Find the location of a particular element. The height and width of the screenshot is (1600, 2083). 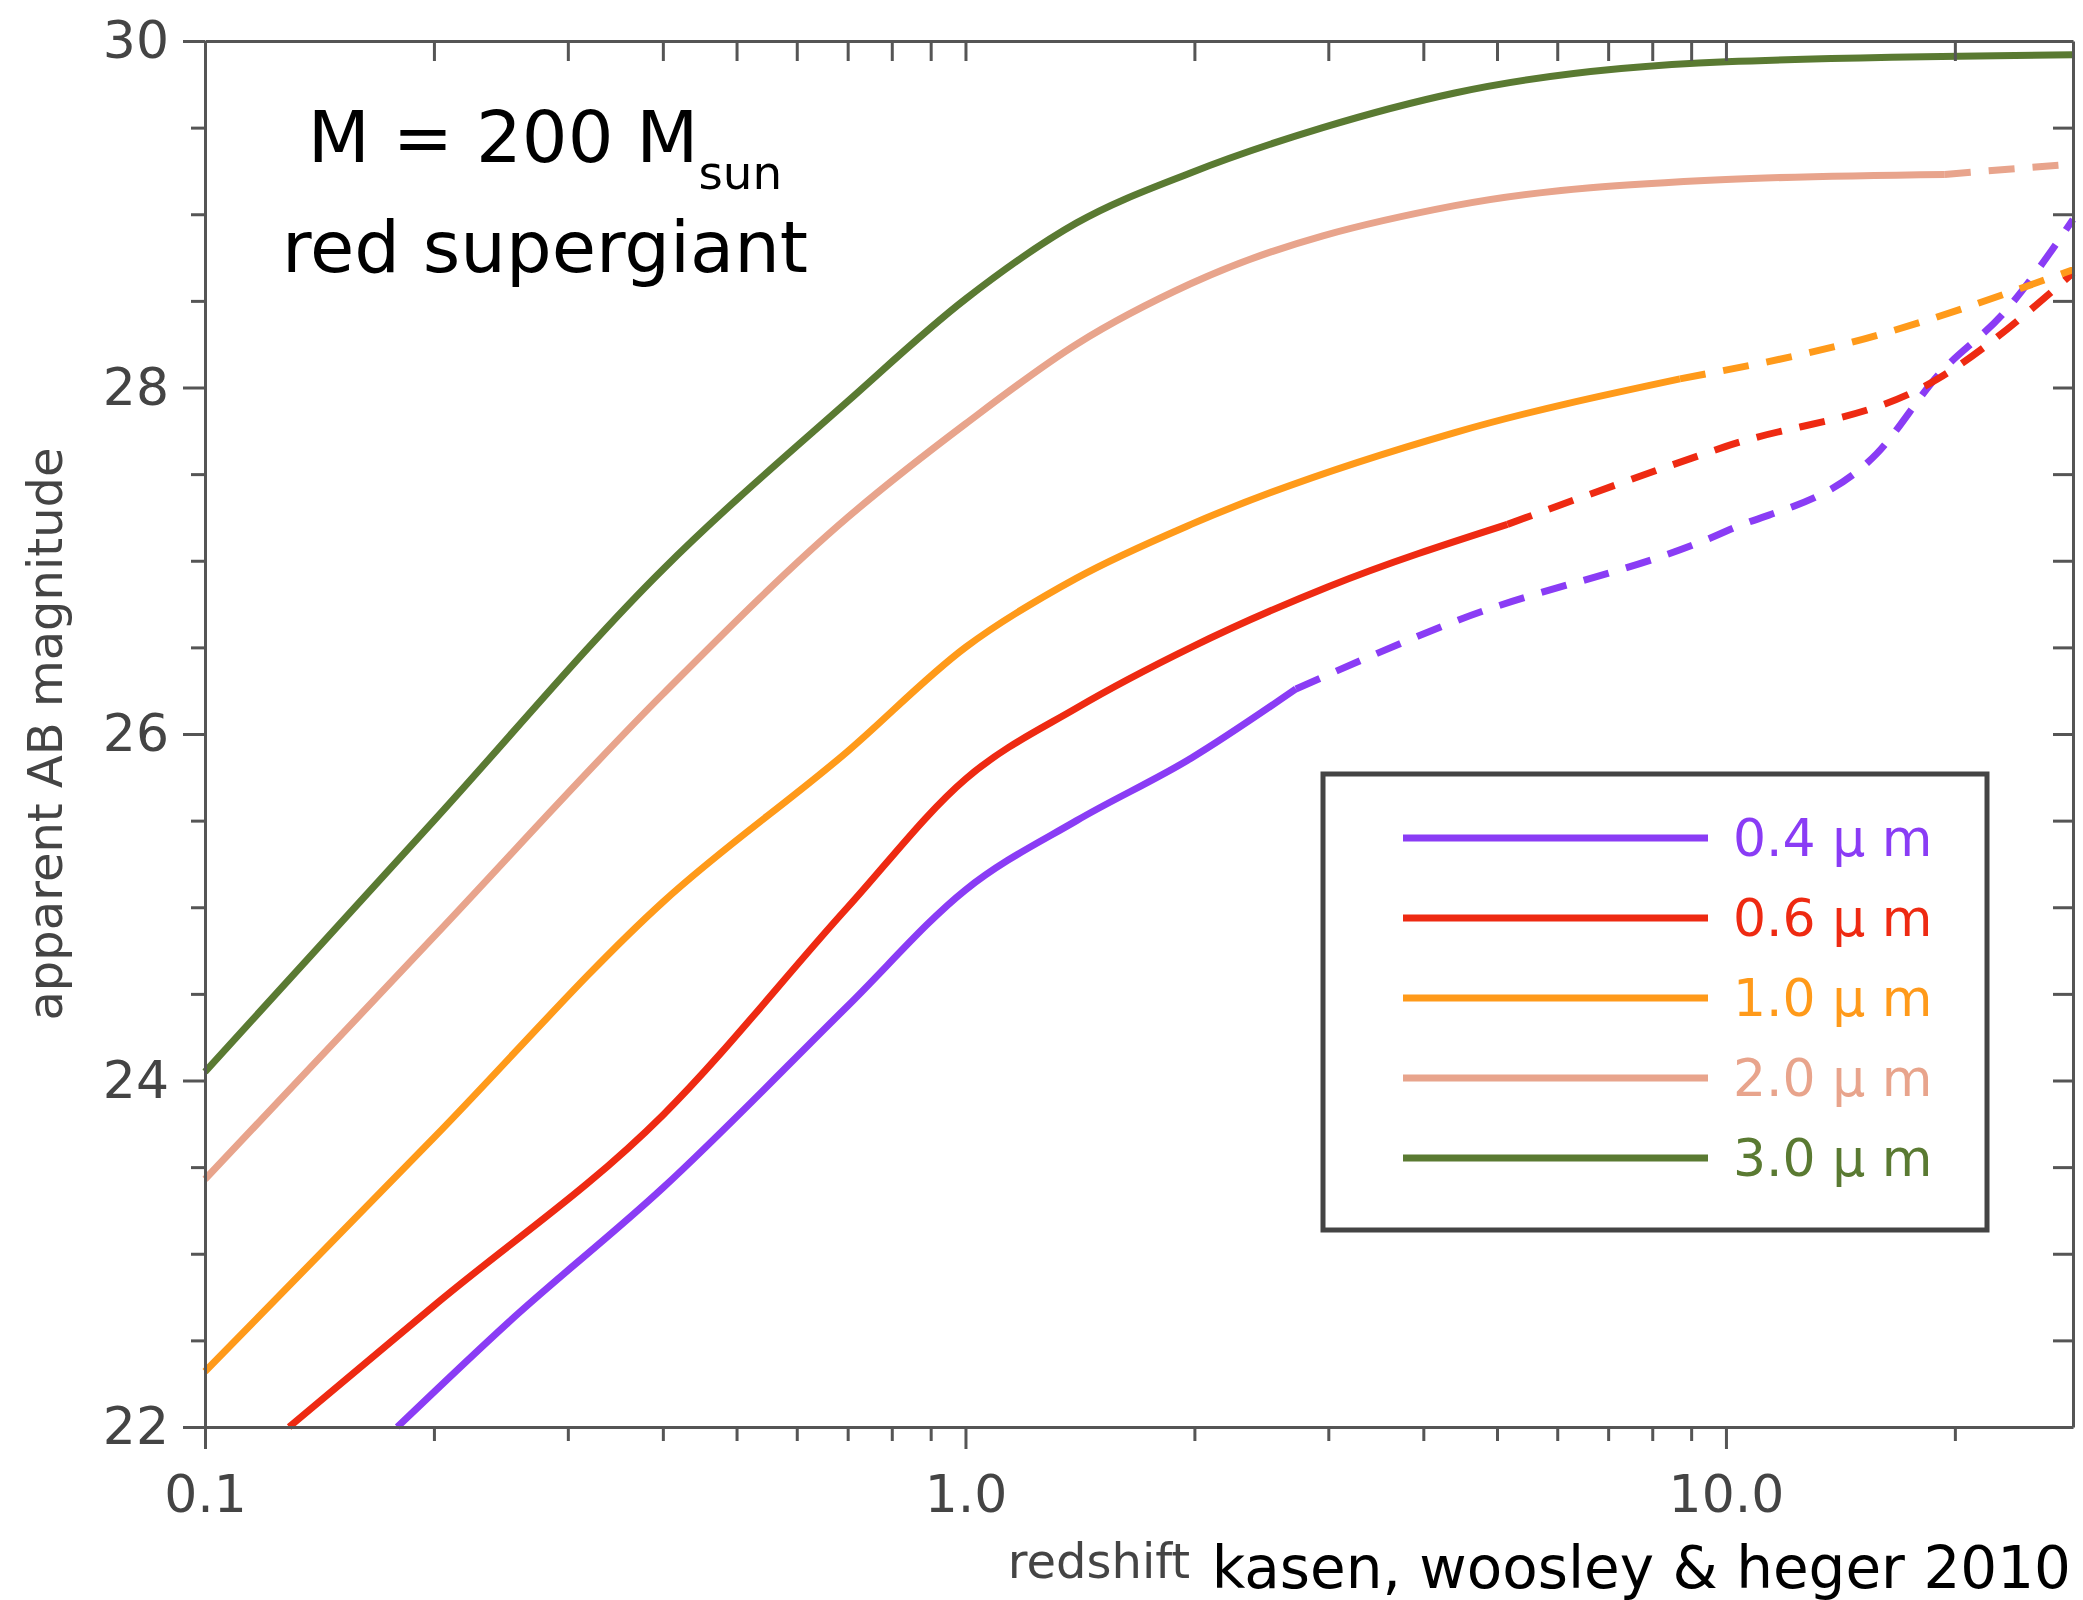

x-axis-title: redshift is located at coordinates (1099, 1561).